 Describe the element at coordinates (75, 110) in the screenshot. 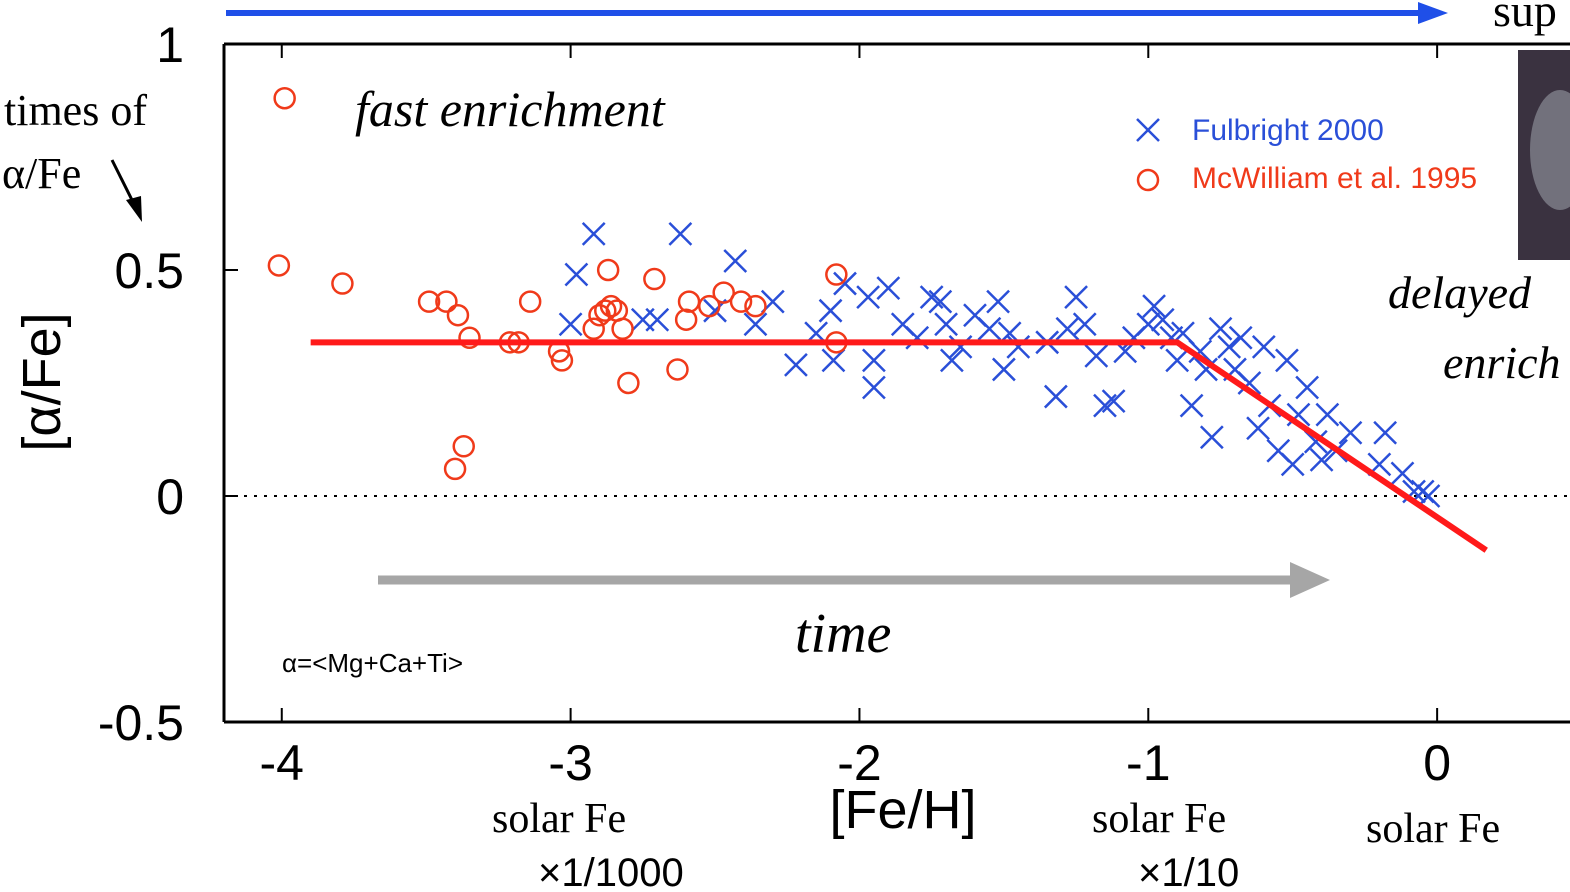

I see `annotation: times of` at that location.